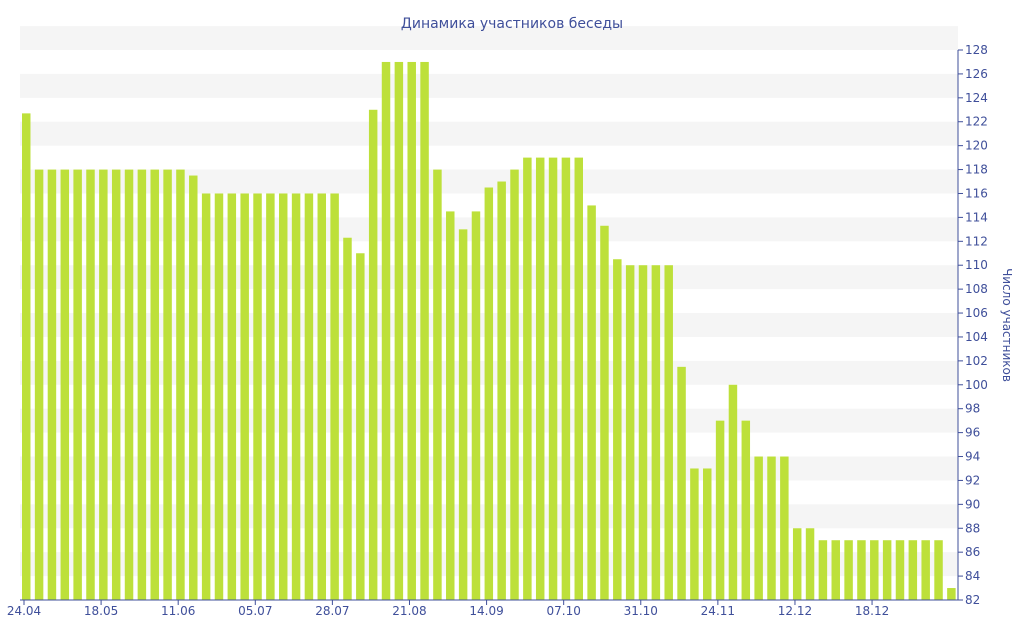 This screenshot has height=640, width=1024. I want to click on x-tick-label: 31.10, so click(641, 611).